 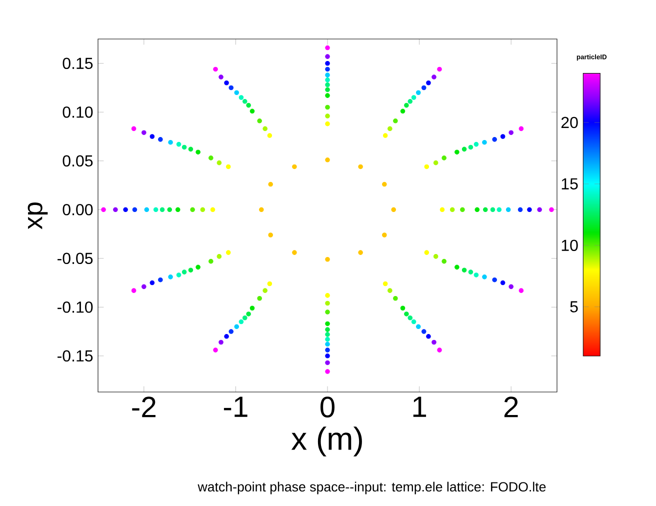 I want to click on color-bar-label: 20, so click(x=569, y=122).